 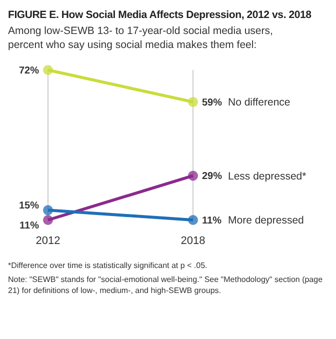 I want to click on chart-title: FIGURE E. How Social Media Affects Depression, 2012 vs. 2018, so click(x=160, y=15).